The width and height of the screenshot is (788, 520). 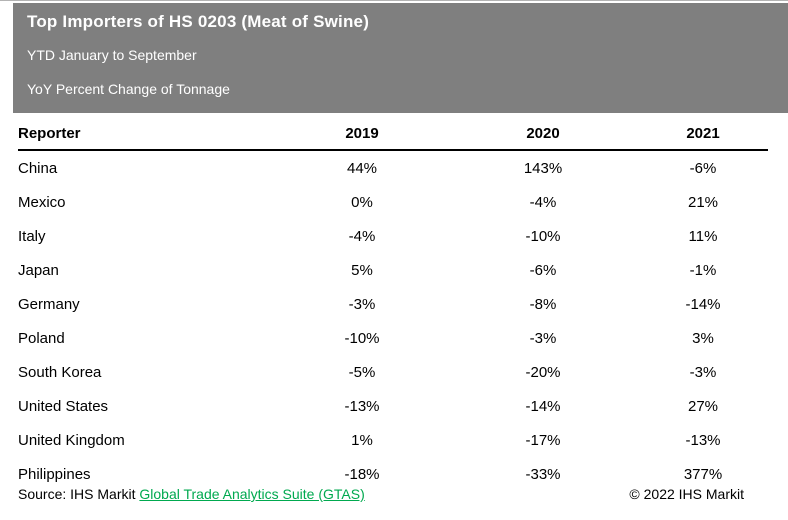 I want to click on table-row: China 44% 143% -6%, so click(x=393, y=167).